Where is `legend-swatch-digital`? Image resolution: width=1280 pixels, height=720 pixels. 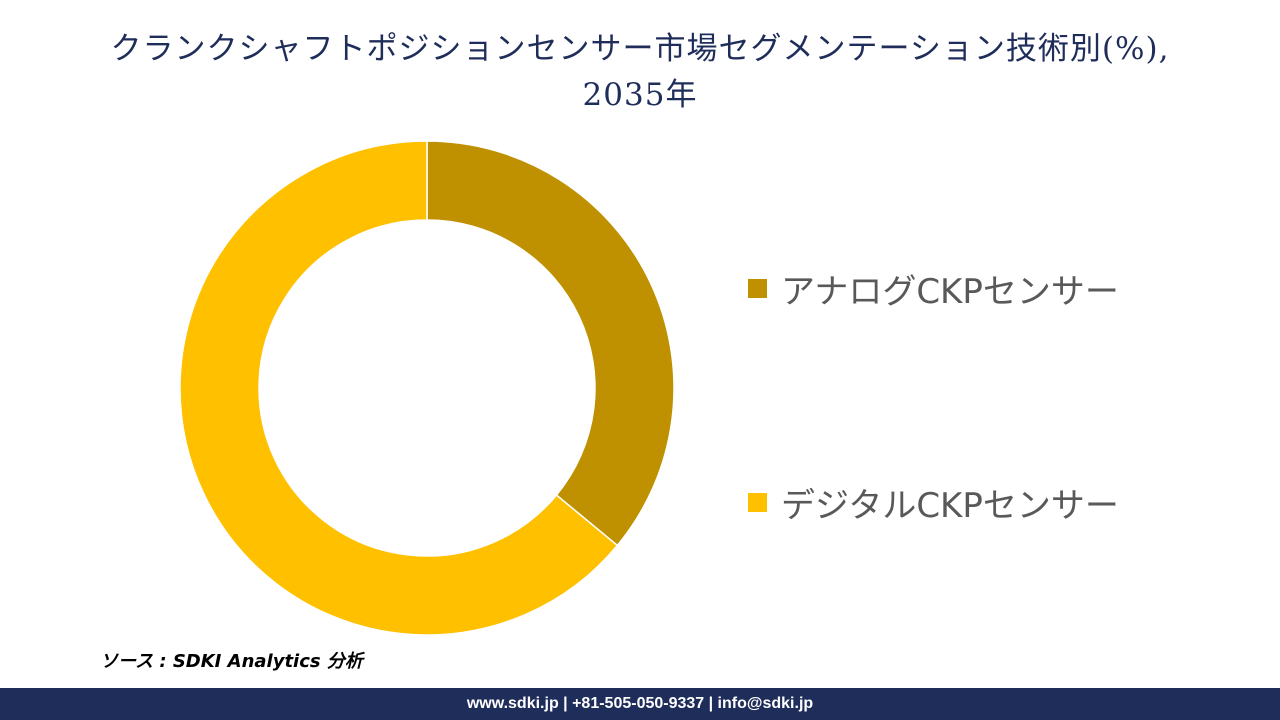 legend-swatch-digital is located at coordinates (757, 502).